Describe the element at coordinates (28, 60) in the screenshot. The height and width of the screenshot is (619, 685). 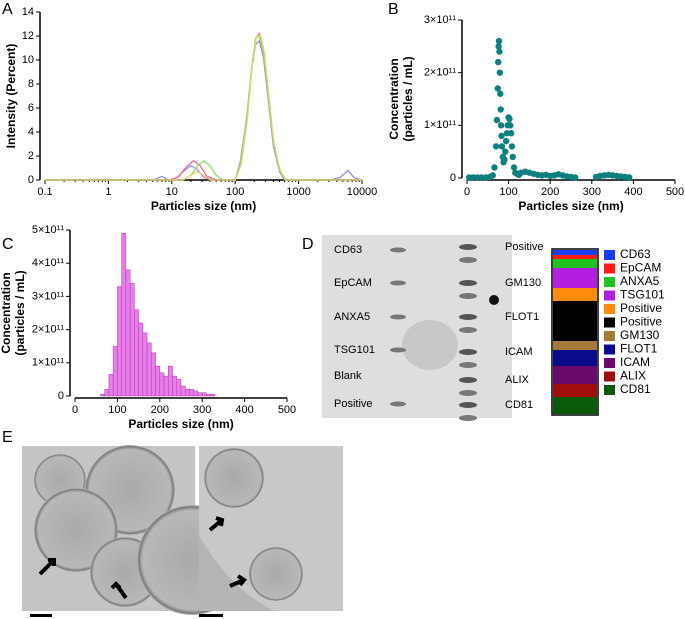
I see `y-tick-label: 10` at that location.